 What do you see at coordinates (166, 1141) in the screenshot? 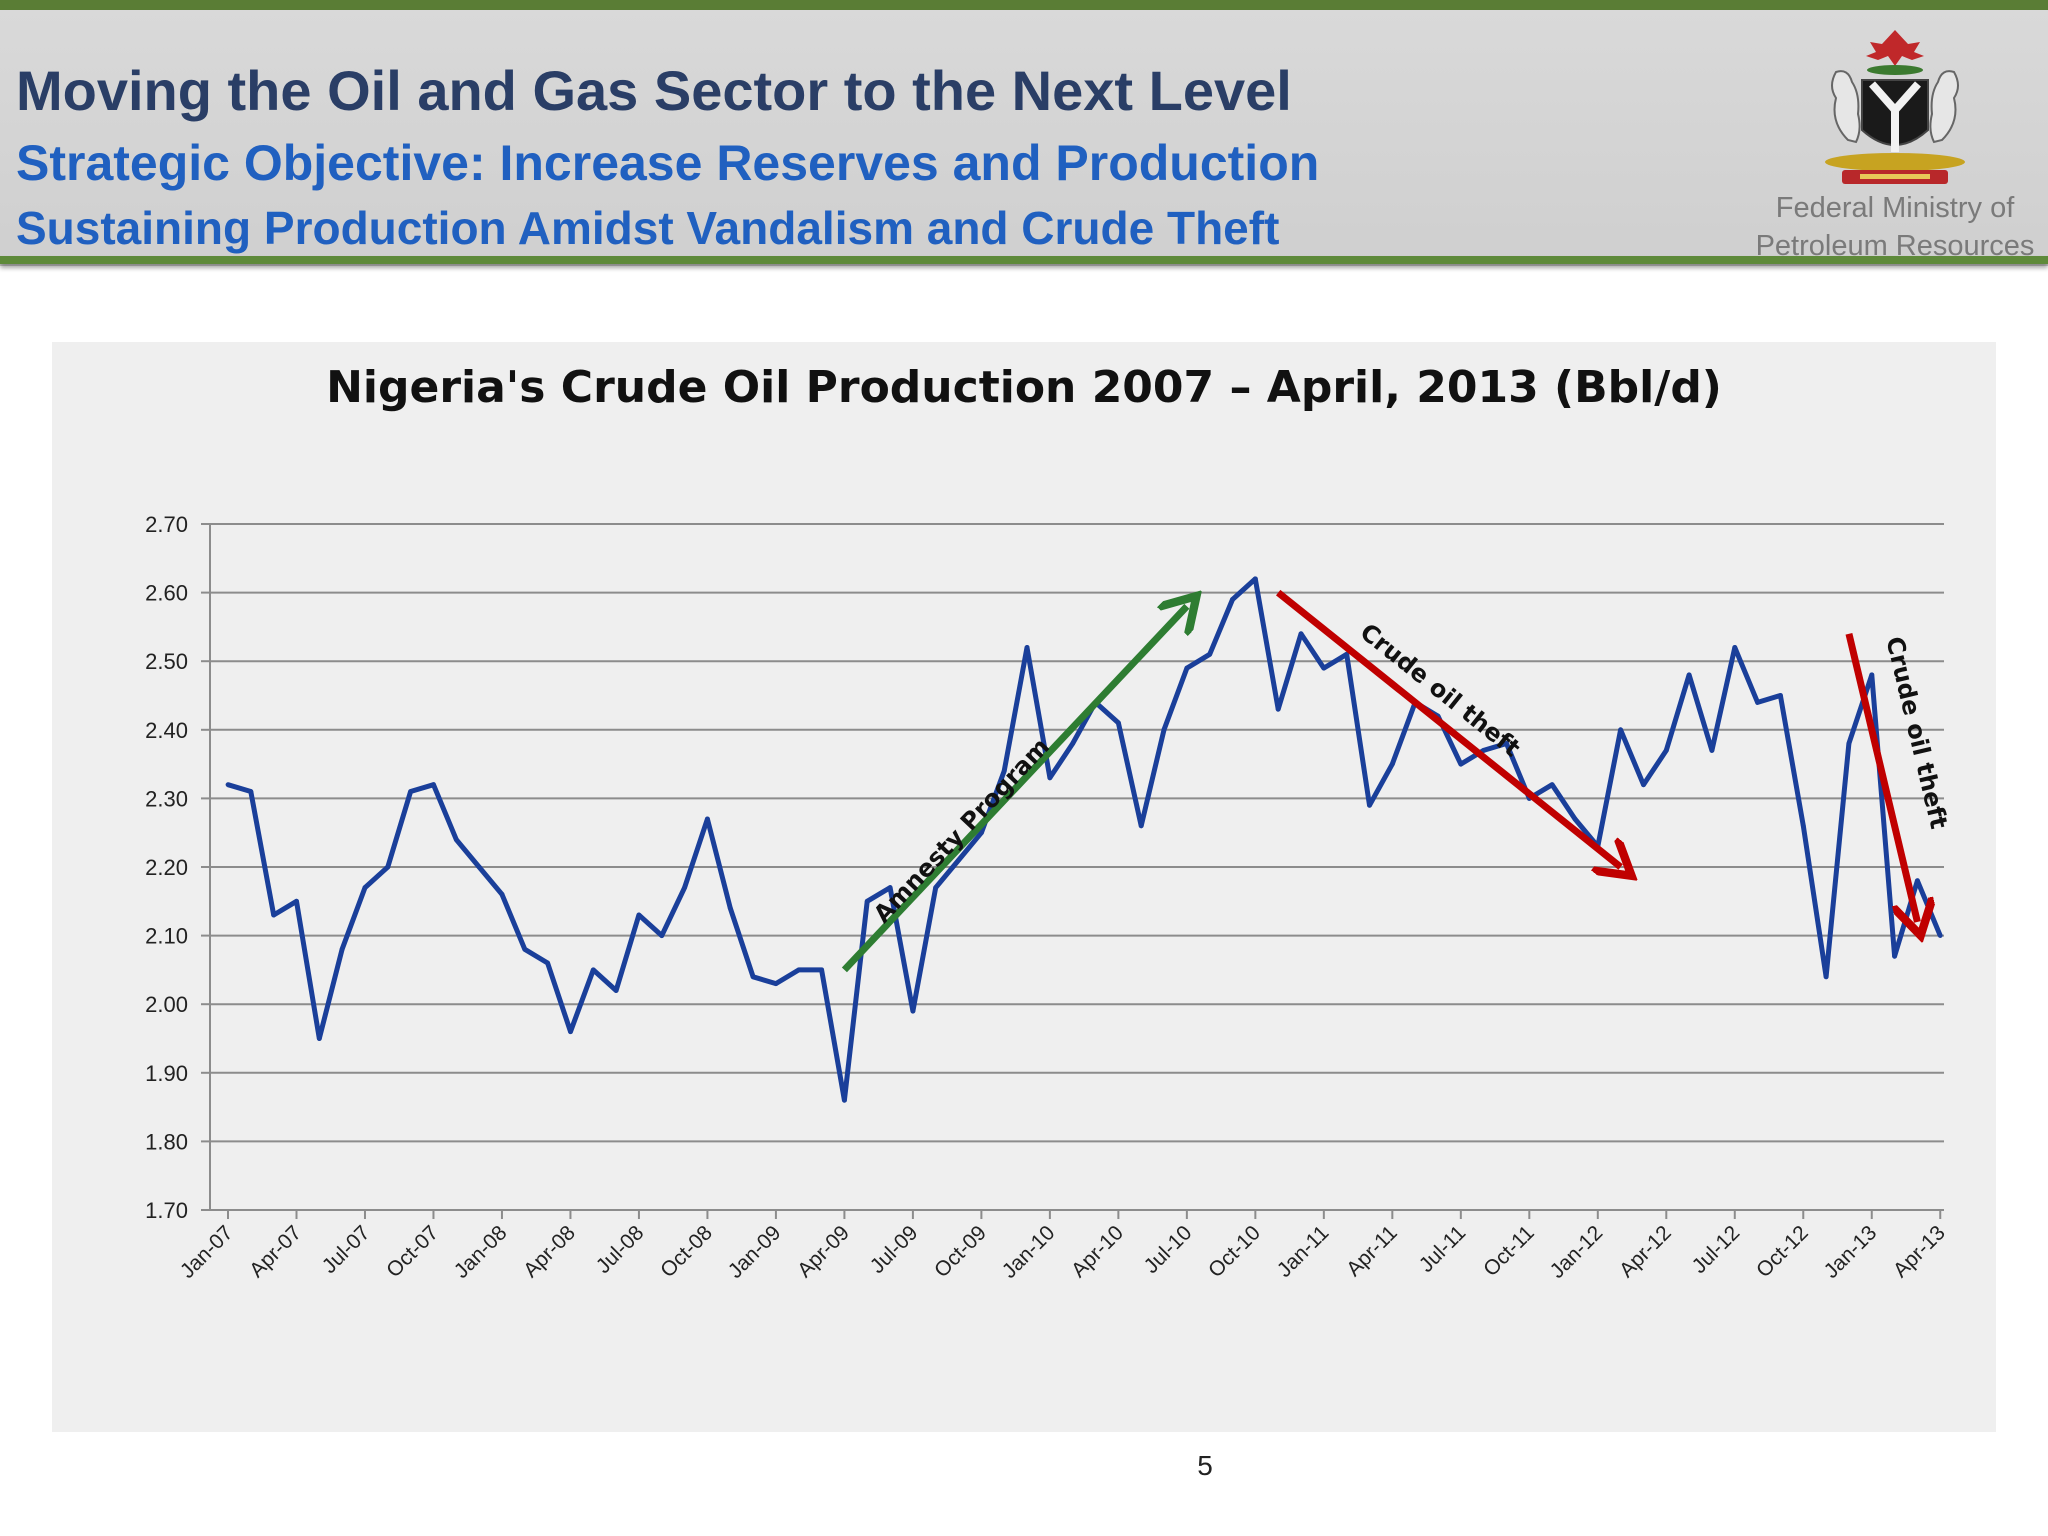
I see `y-tick-label: 1.80` at bounding box center [166, 1141].